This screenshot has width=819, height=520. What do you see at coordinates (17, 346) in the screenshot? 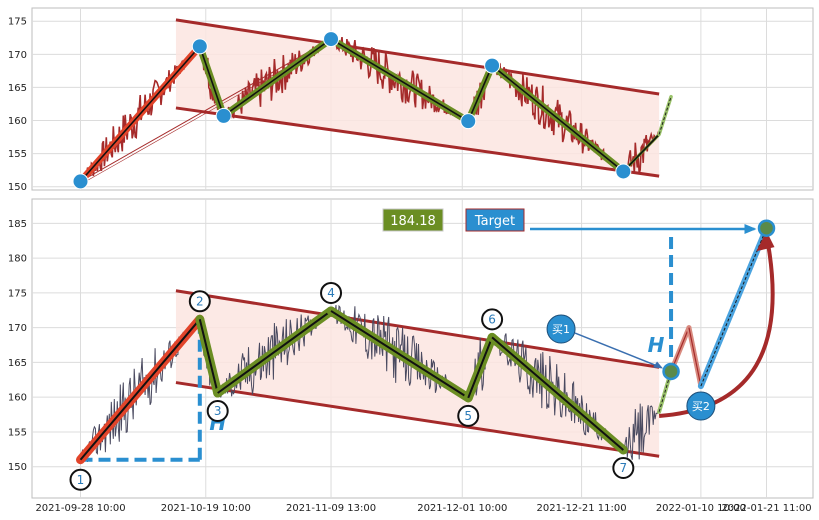
I see `bottom-y-ticks: 150 155 160 165 170 175 180 185` at bounding box center [17, 346].